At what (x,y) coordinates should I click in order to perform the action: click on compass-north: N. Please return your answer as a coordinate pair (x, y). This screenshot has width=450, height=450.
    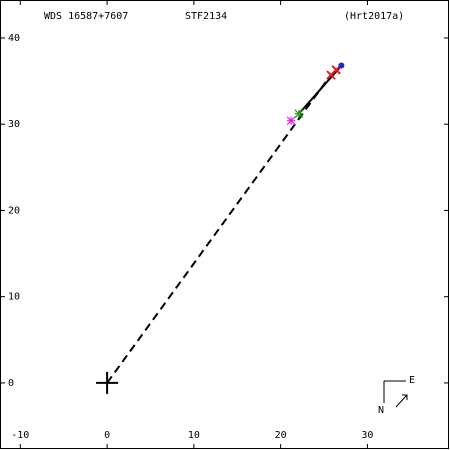
    Looking at the image, I should click on (381, 410).